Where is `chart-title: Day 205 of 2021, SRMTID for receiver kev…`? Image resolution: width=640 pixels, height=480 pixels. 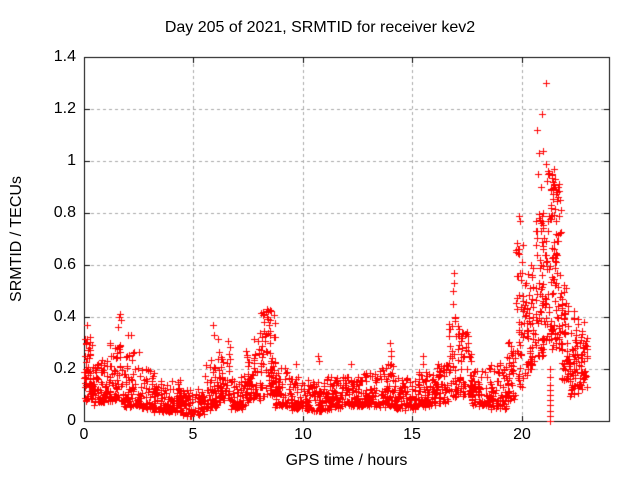
chart-title: Day 205 of 2021, SRMTID for receiver kev… is located at coordinates (320, 27).